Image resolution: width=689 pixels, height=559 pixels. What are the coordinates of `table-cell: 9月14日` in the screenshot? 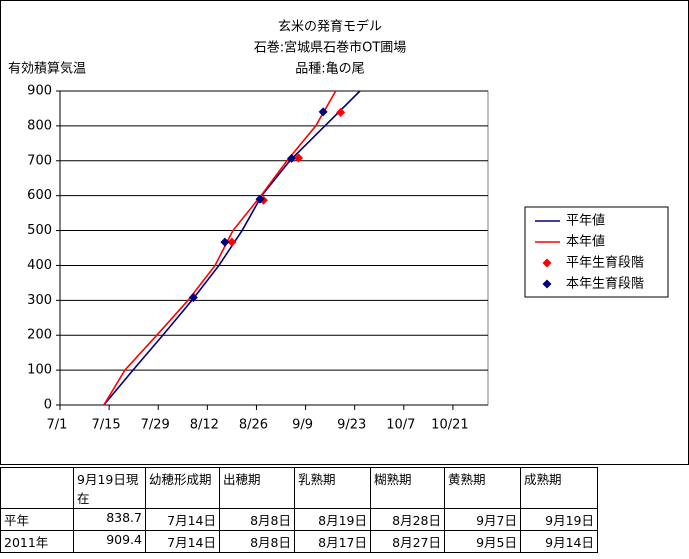 It's located at (559, 541).